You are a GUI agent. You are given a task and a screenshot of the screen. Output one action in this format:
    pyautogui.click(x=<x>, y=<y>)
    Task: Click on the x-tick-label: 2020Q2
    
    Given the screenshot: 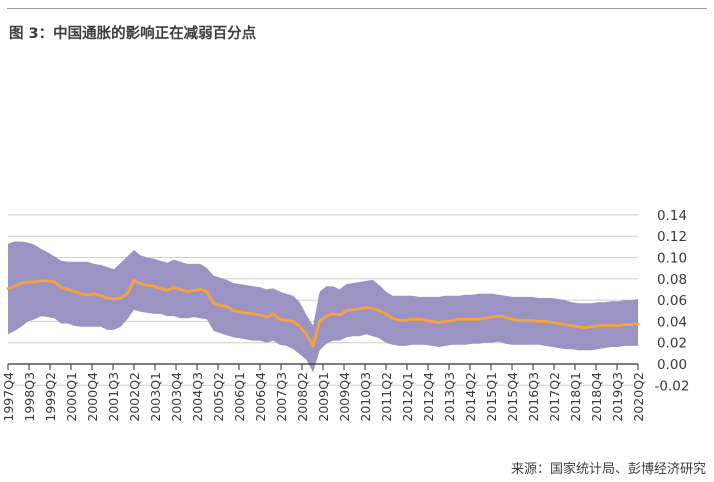 What is the action you would take?
    pyautogui.click(x=638, y=397)
    